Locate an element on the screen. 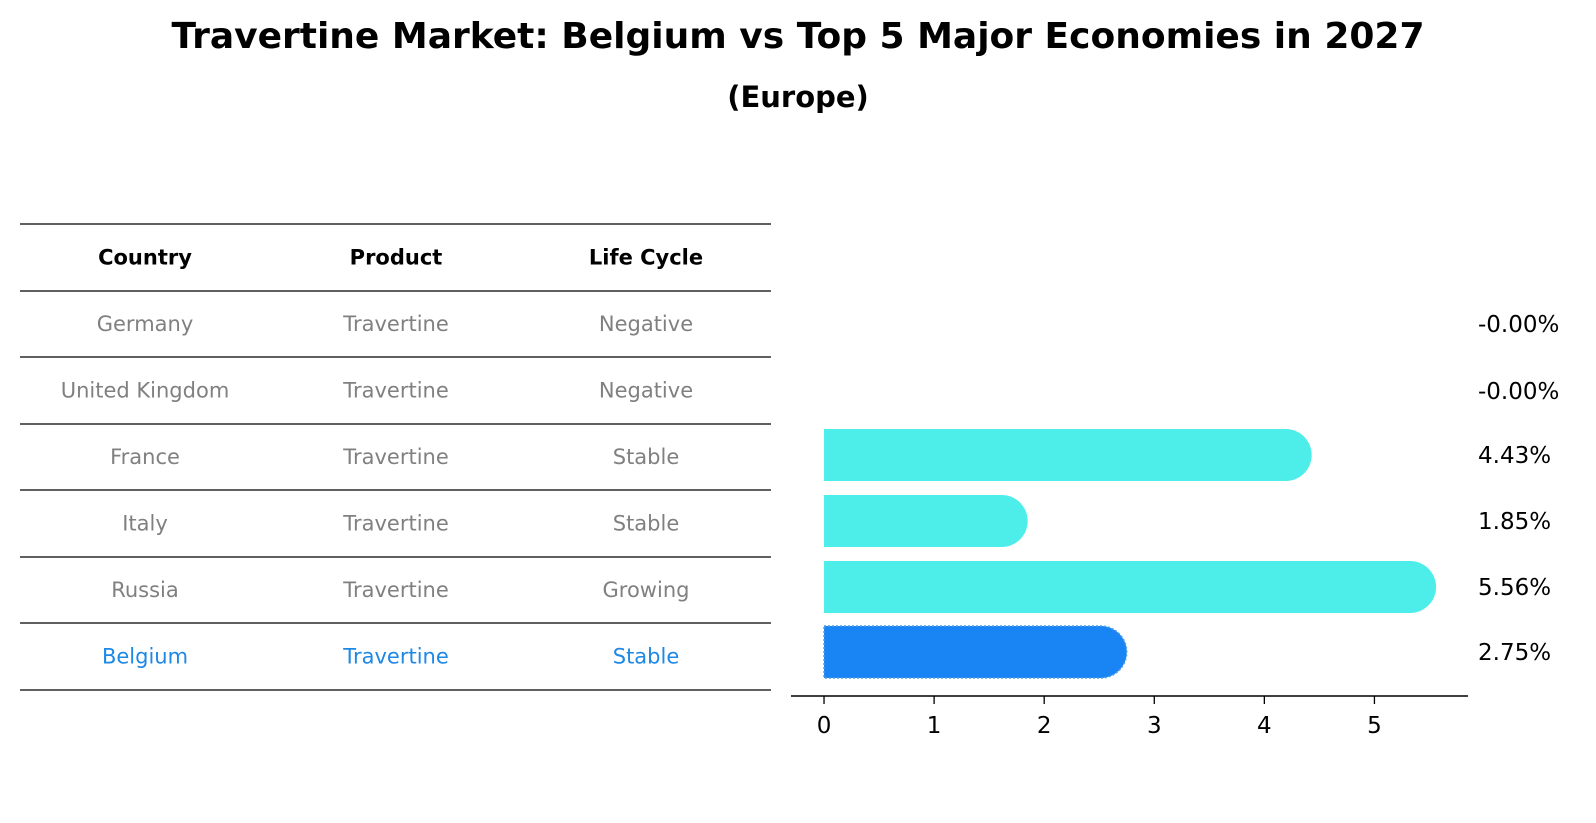 The width and height of the screenshot is (1596, 823). x-tick-label: 1 is located at coordinates (934, 726).